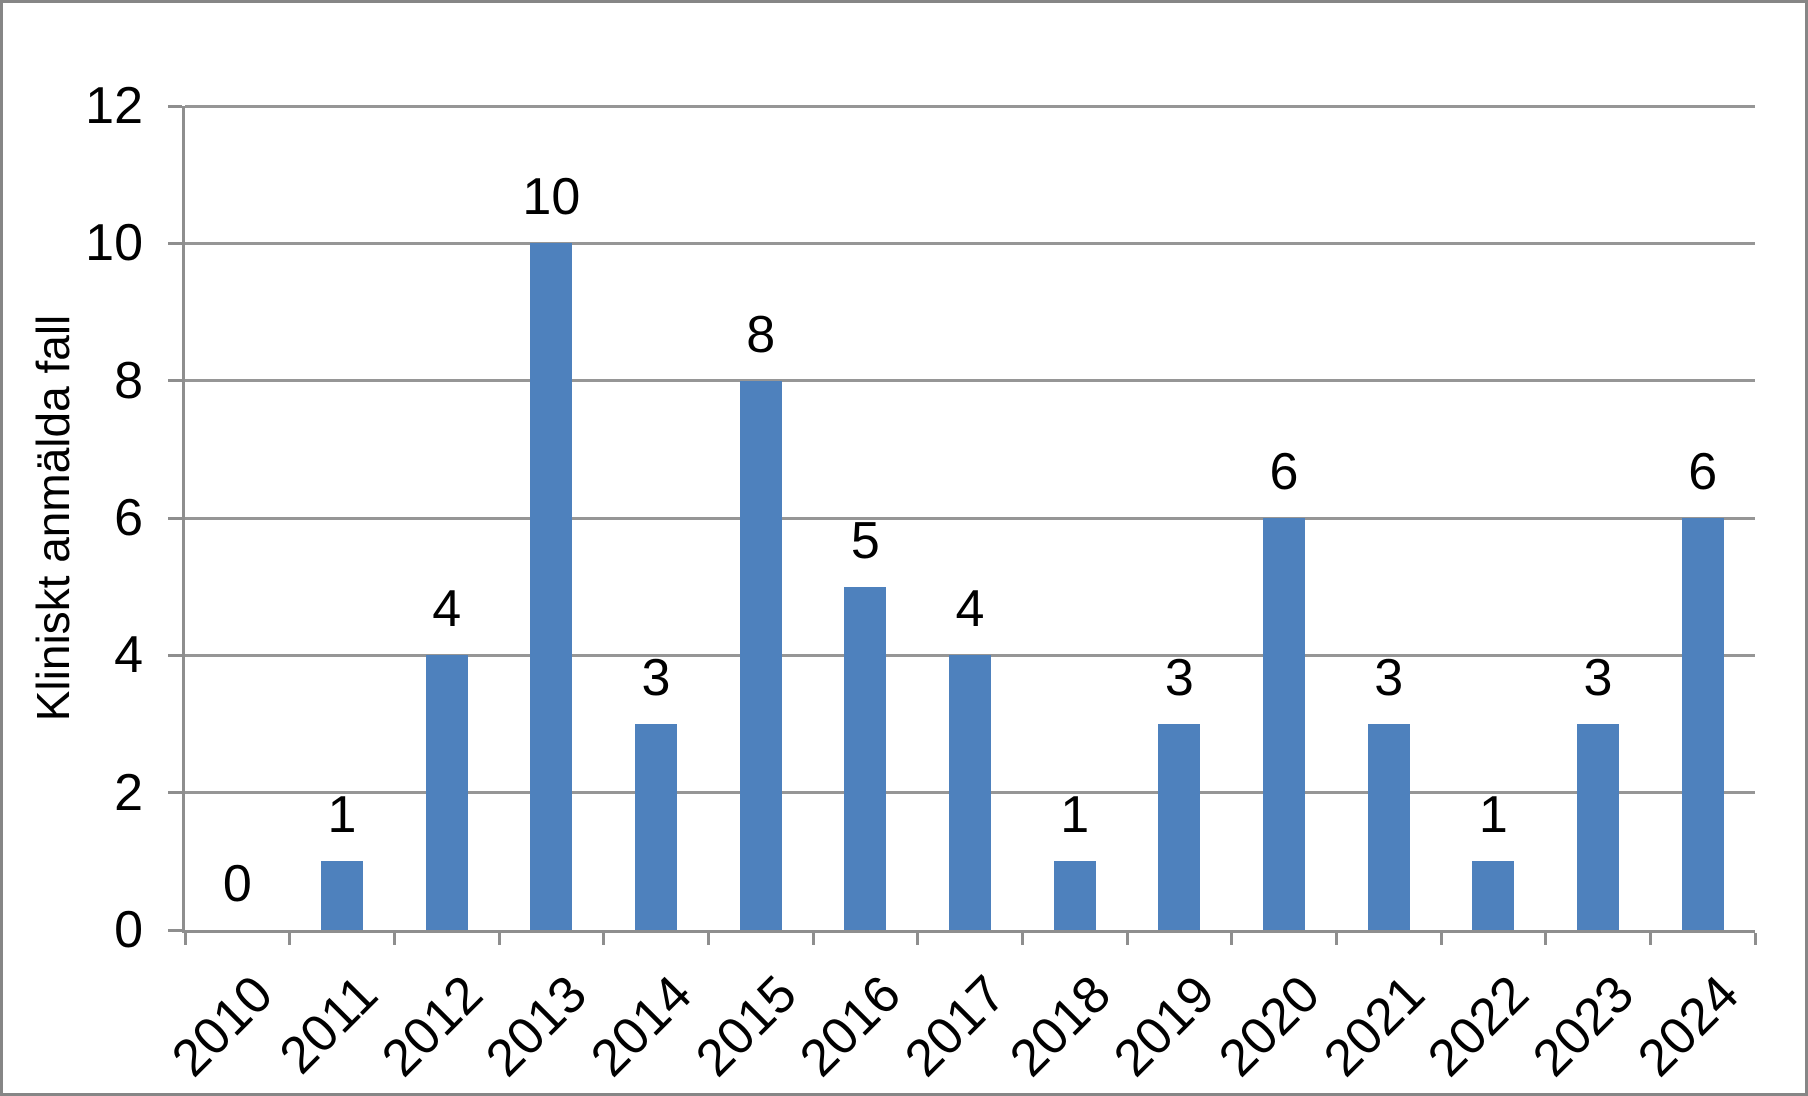  What do you see at coordinates (128, 792) in the screenshot?
I see `y-tick-label: 2` at bounding box center [128, 792].